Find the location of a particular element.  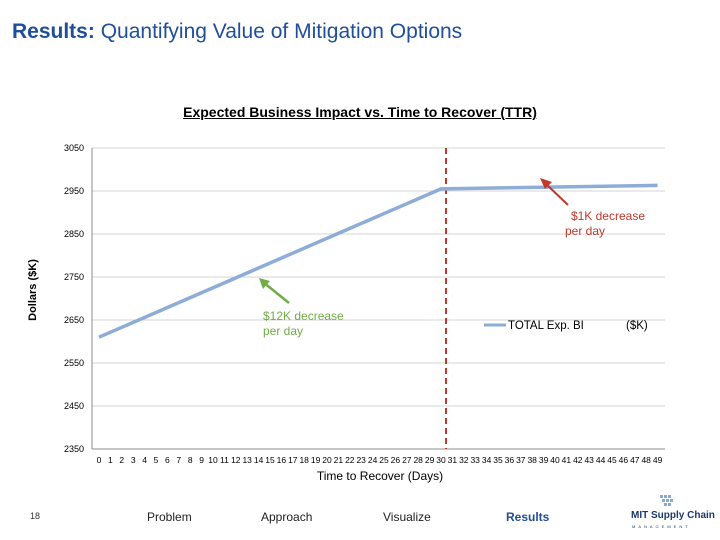

x-tick-label: 38 is located at coordinates (532, 460).